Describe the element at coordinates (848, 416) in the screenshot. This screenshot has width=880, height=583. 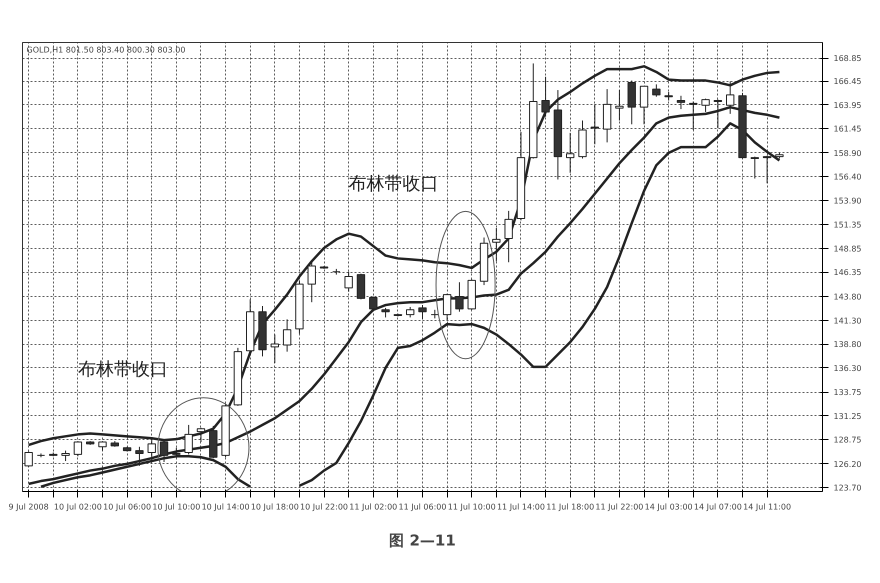
I see `y-tick-label: 131.25` at that location.